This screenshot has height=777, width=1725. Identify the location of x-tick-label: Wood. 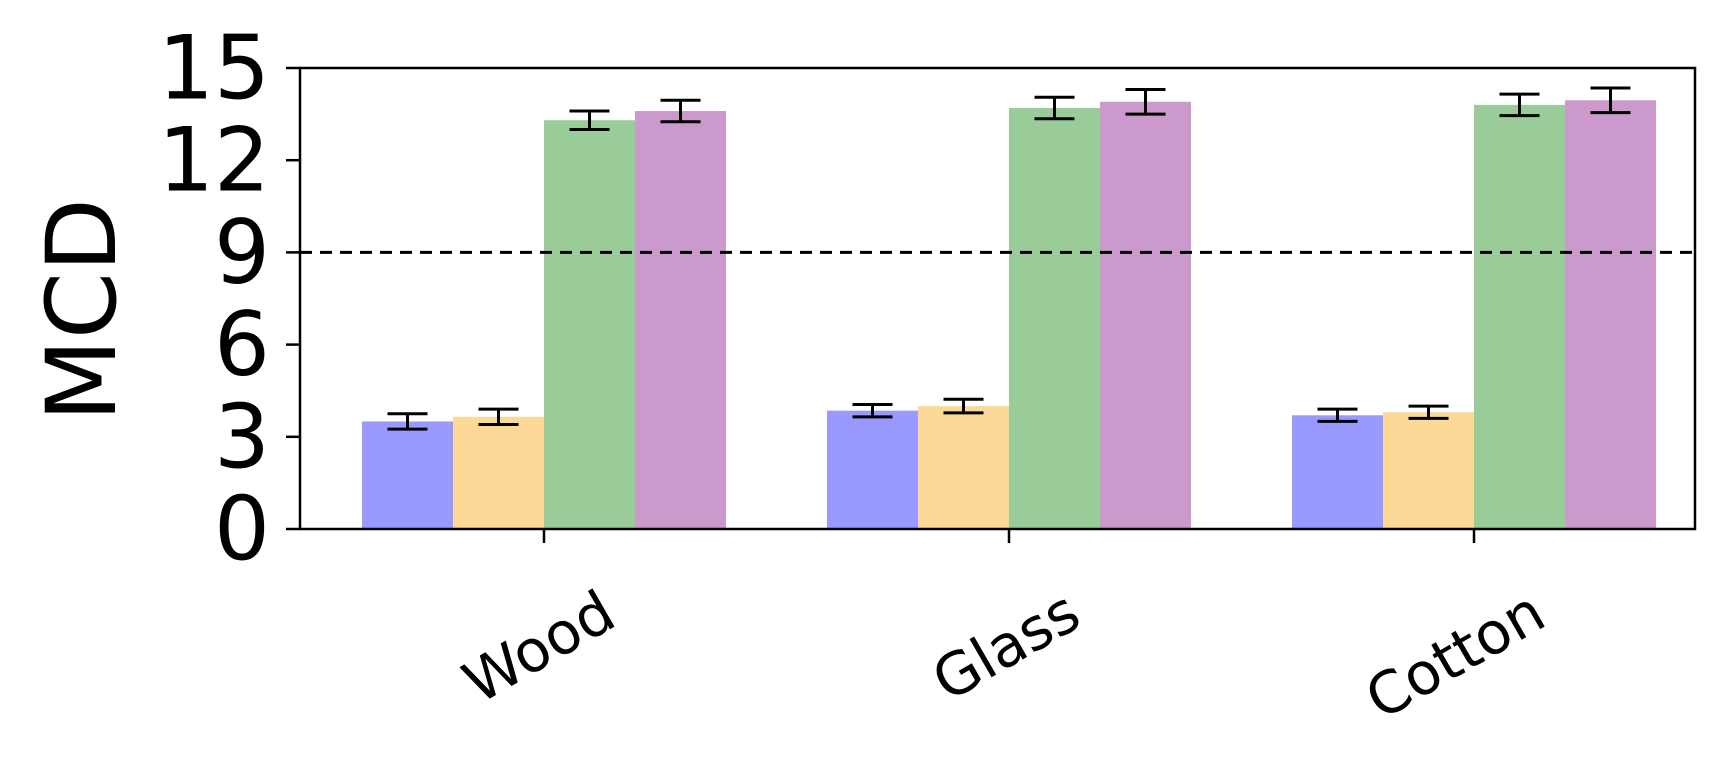
(539, 647).